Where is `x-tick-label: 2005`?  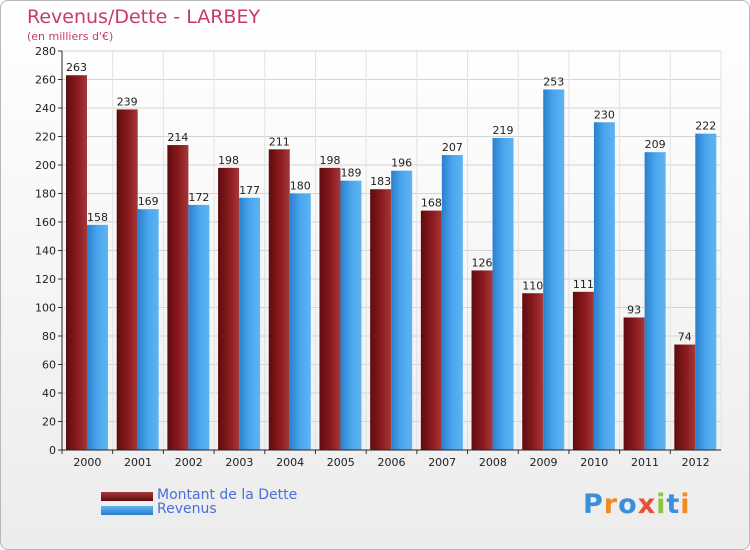
x-tick-label: 2005 is located at coordinates (341, 462).